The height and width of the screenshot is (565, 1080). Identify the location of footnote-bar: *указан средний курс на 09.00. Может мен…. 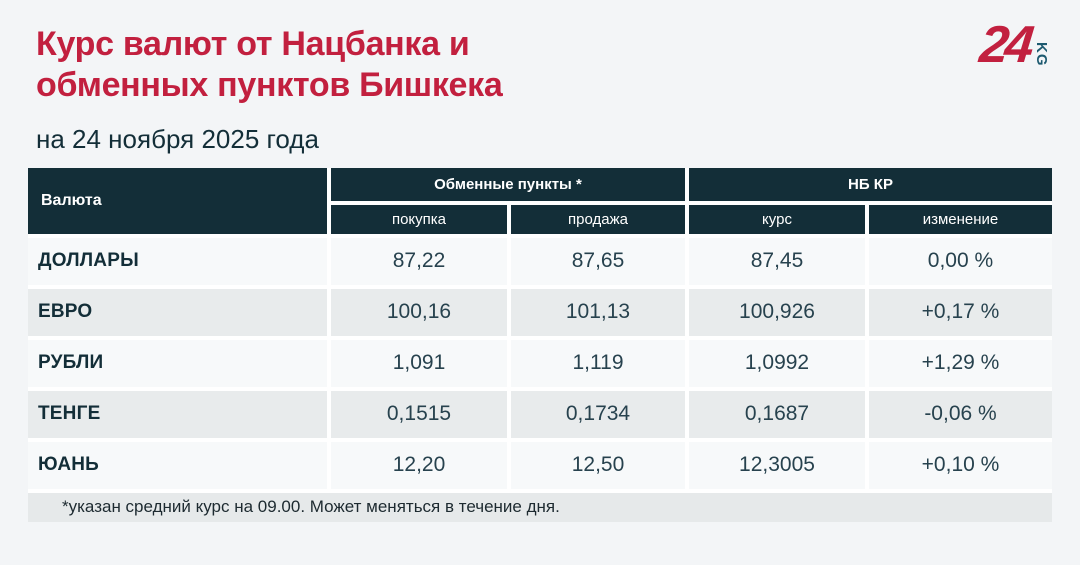
(540, 507).